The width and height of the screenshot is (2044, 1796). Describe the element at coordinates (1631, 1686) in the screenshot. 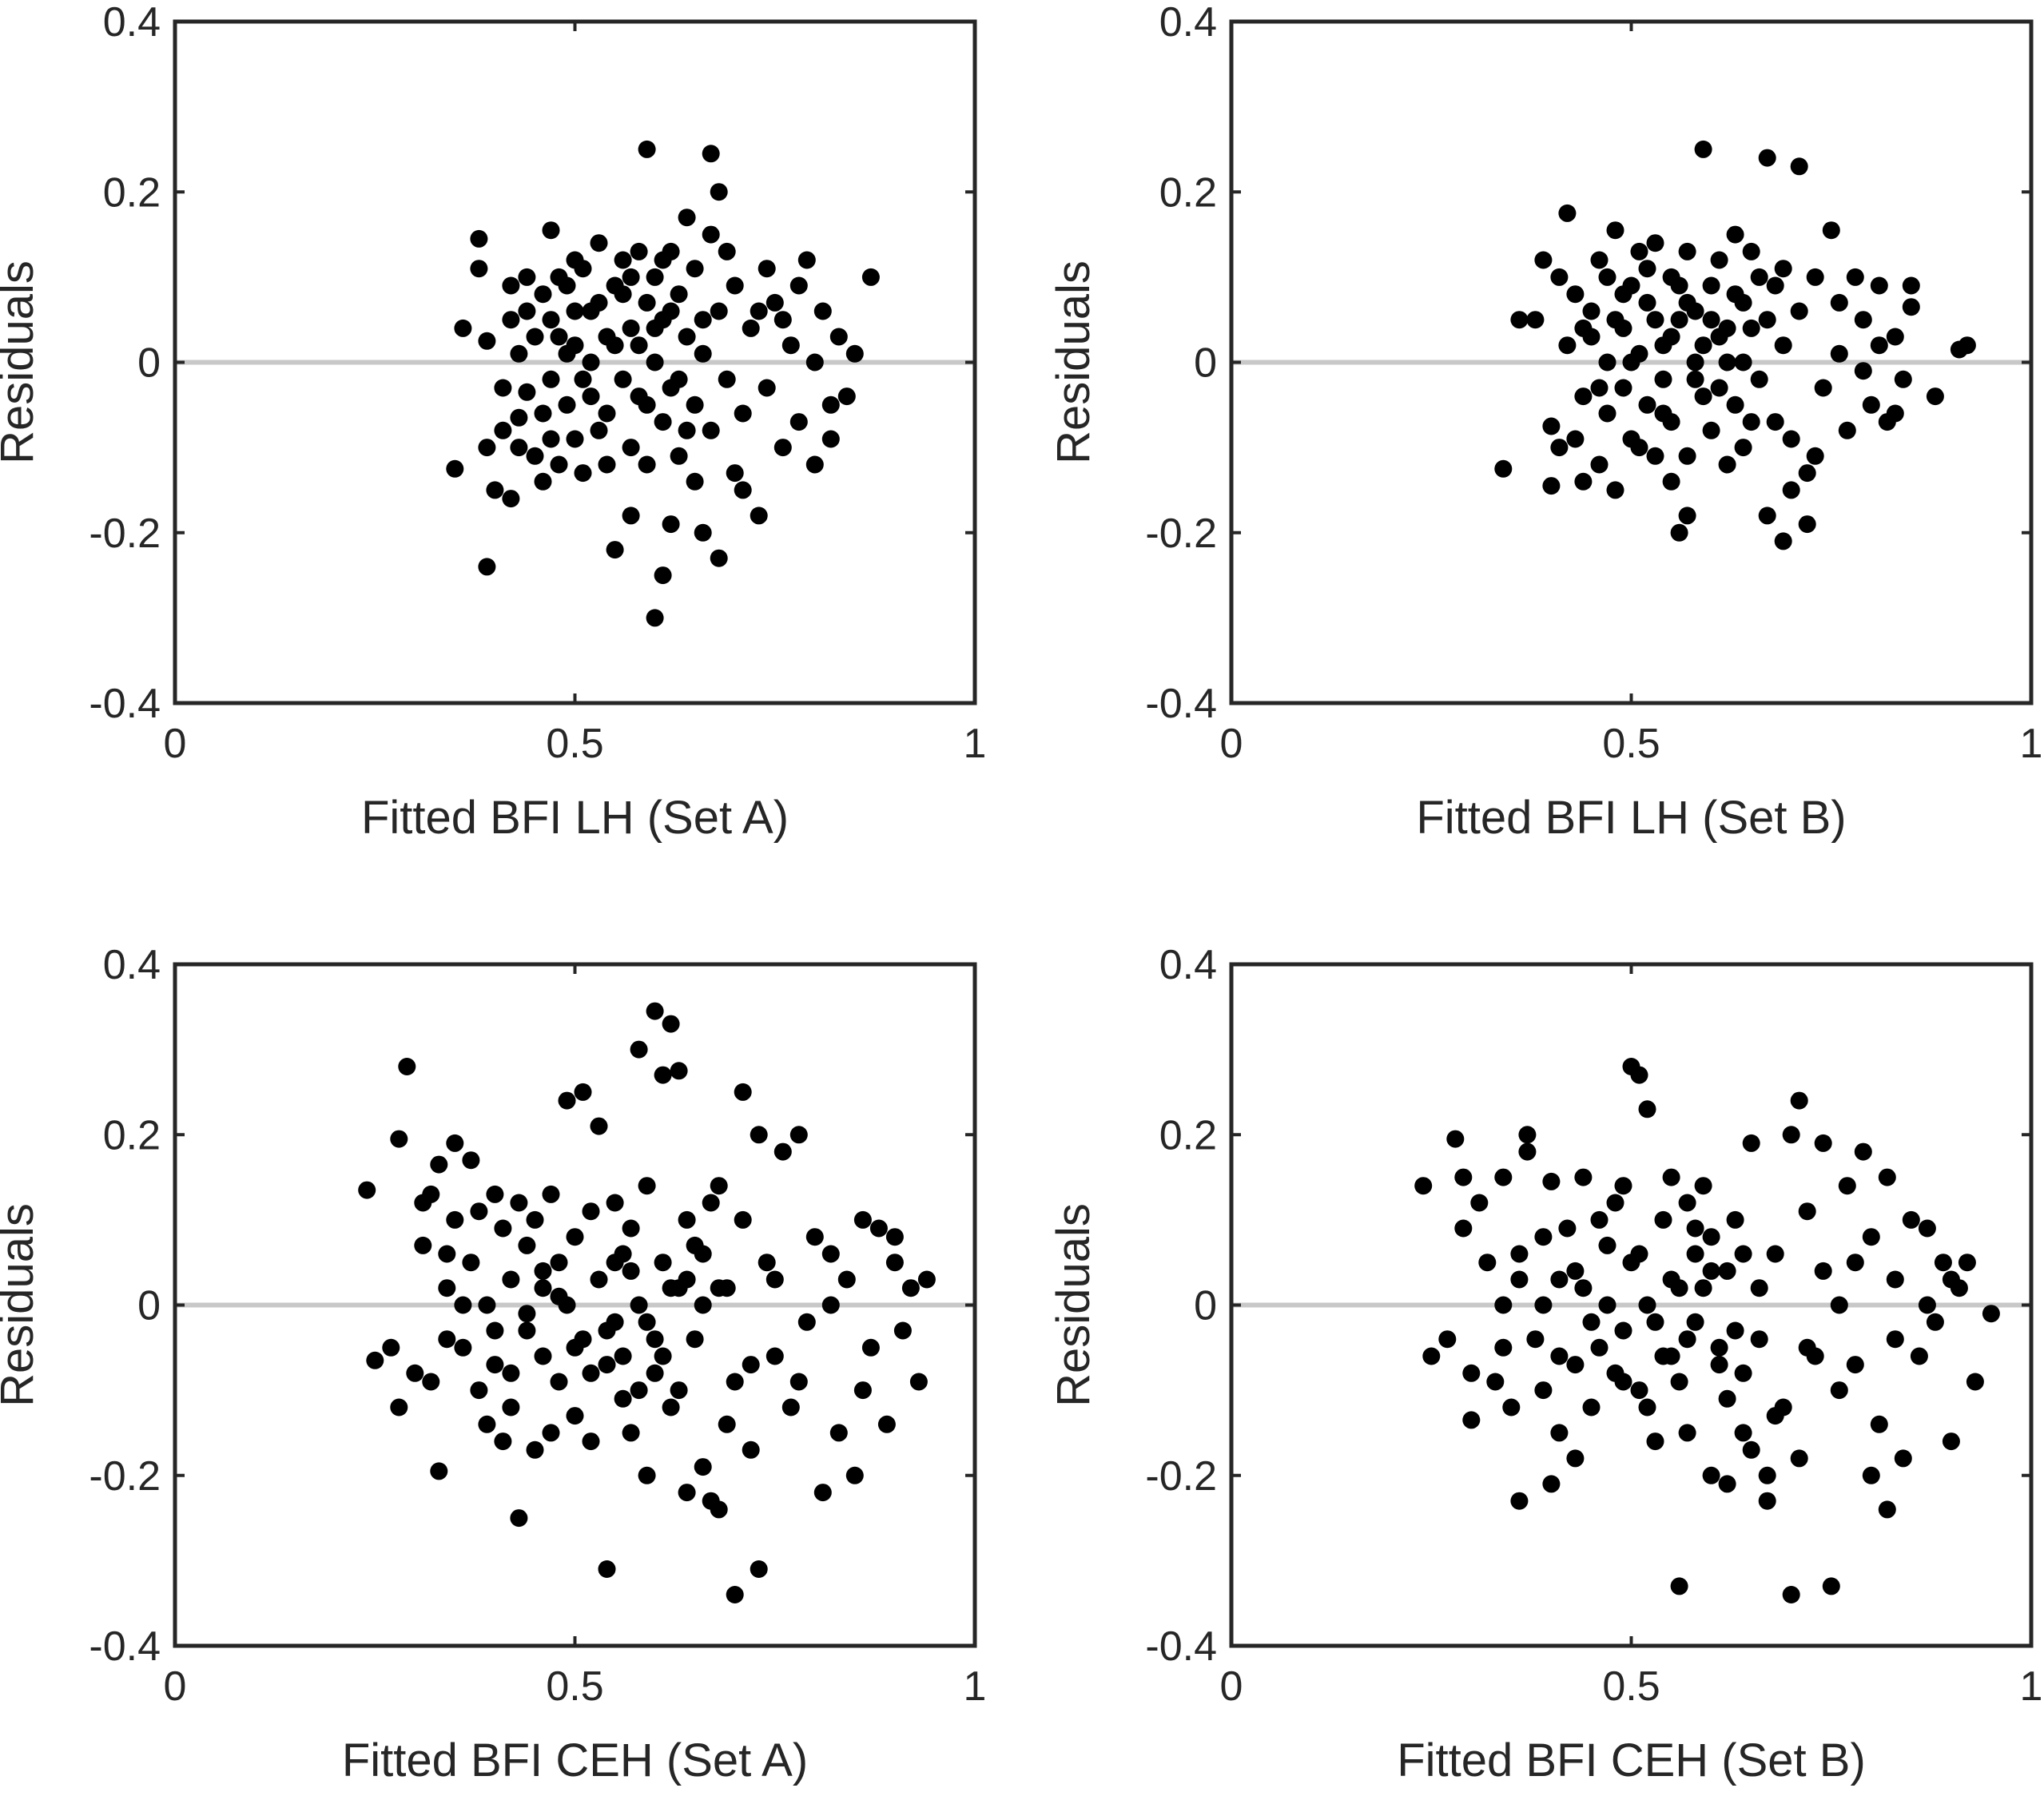

I see `x-tick-label: 0.5` at that location.